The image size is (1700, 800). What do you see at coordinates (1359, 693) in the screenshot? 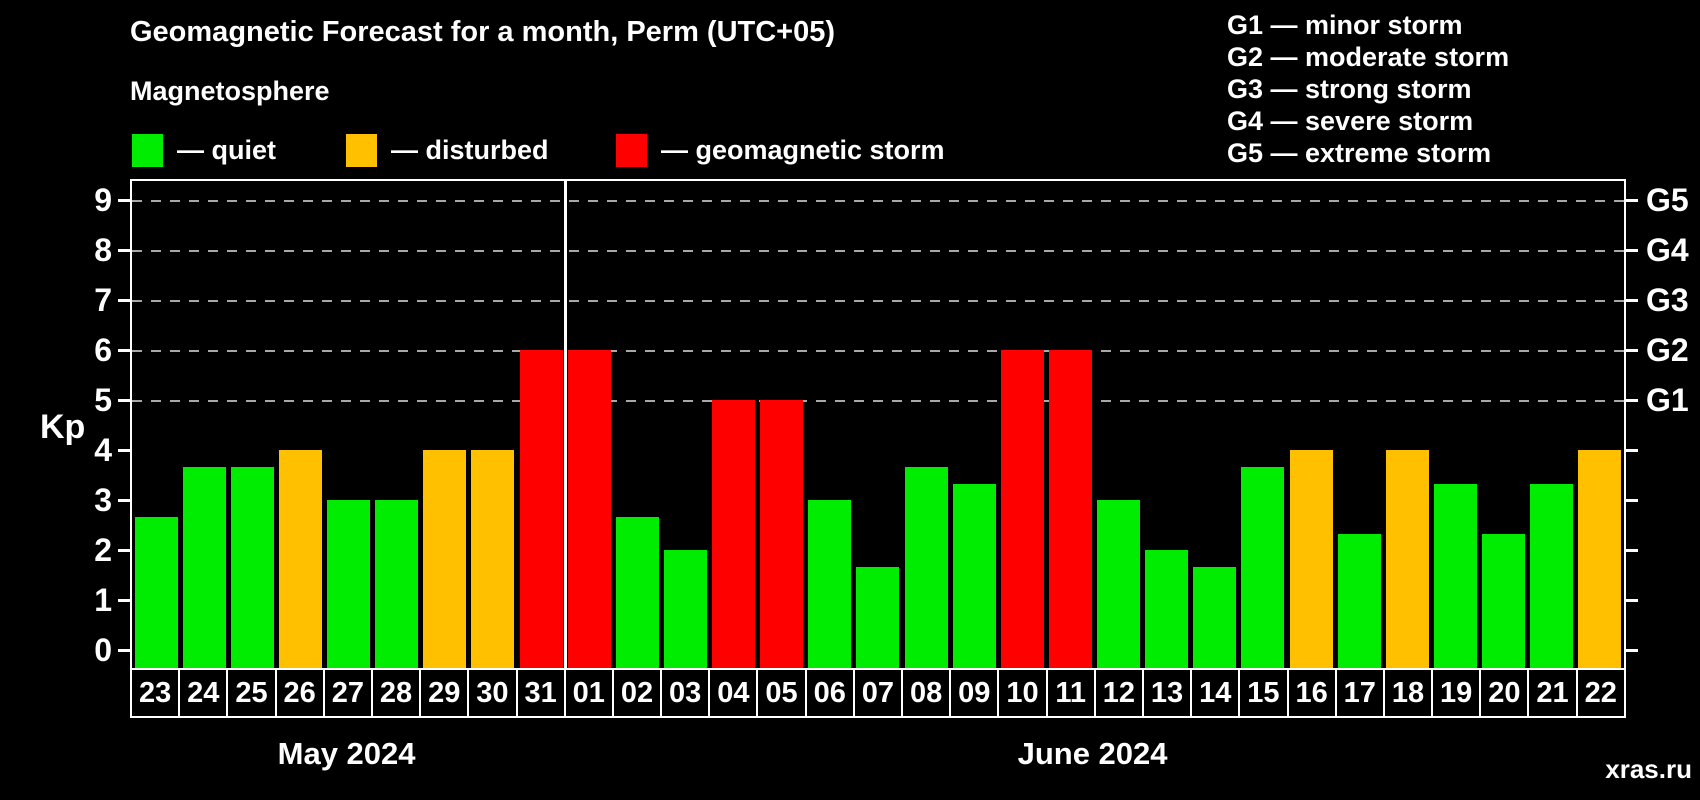
I see `day-label-17: 17` at bounding box center [1359, 693].